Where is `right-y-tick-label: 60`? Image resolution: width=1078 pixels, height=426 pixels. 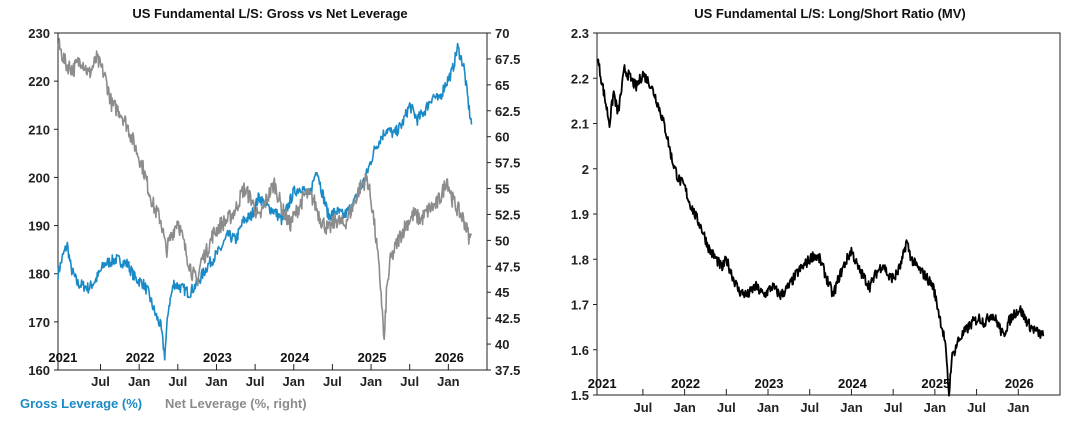
right-y-tick-label: 60 is located at coordinates (502, 137).